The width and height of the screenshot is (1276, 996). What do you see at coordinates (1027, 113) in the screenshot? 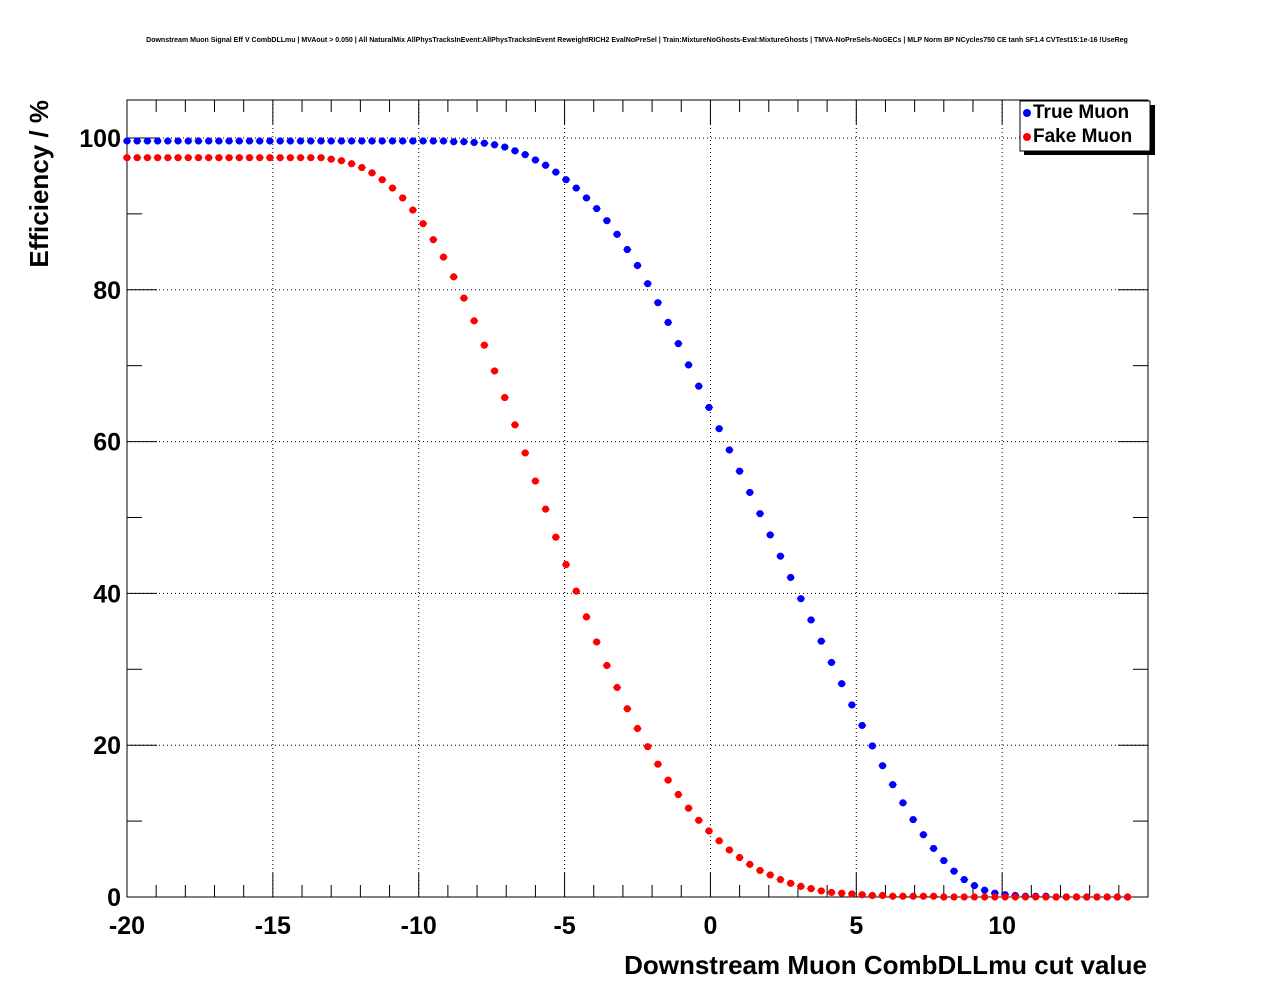
I see `legend-marker-true-muon` at bounding box center [1027, 113].